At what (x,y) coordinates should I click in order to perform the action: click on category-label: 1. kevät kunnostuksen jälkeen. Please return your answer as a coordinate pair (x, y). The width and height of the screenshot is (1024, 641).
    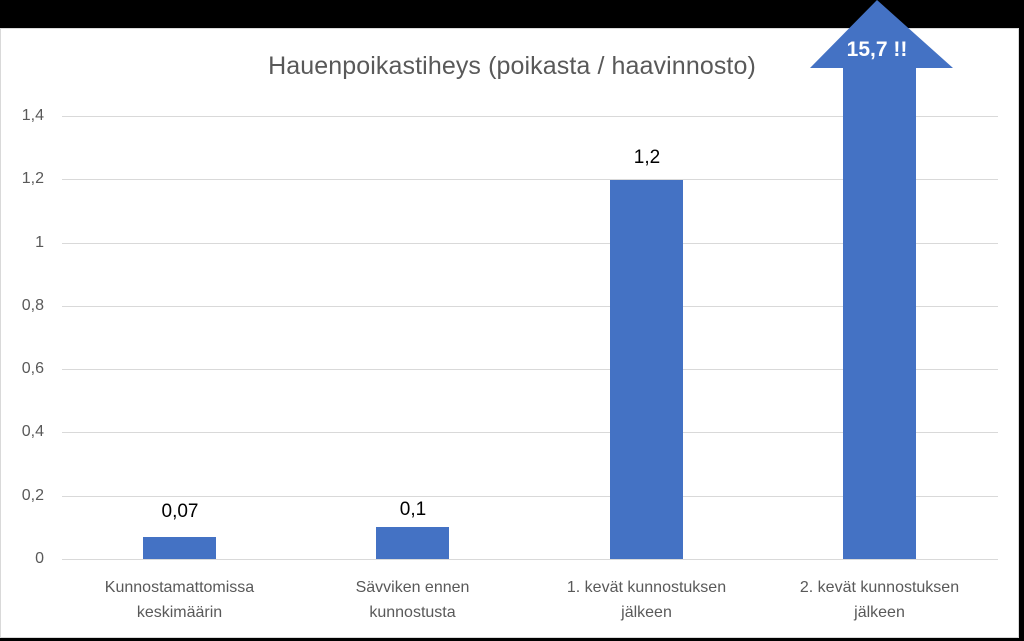
    Looking at the image, I should click on (646, 600).